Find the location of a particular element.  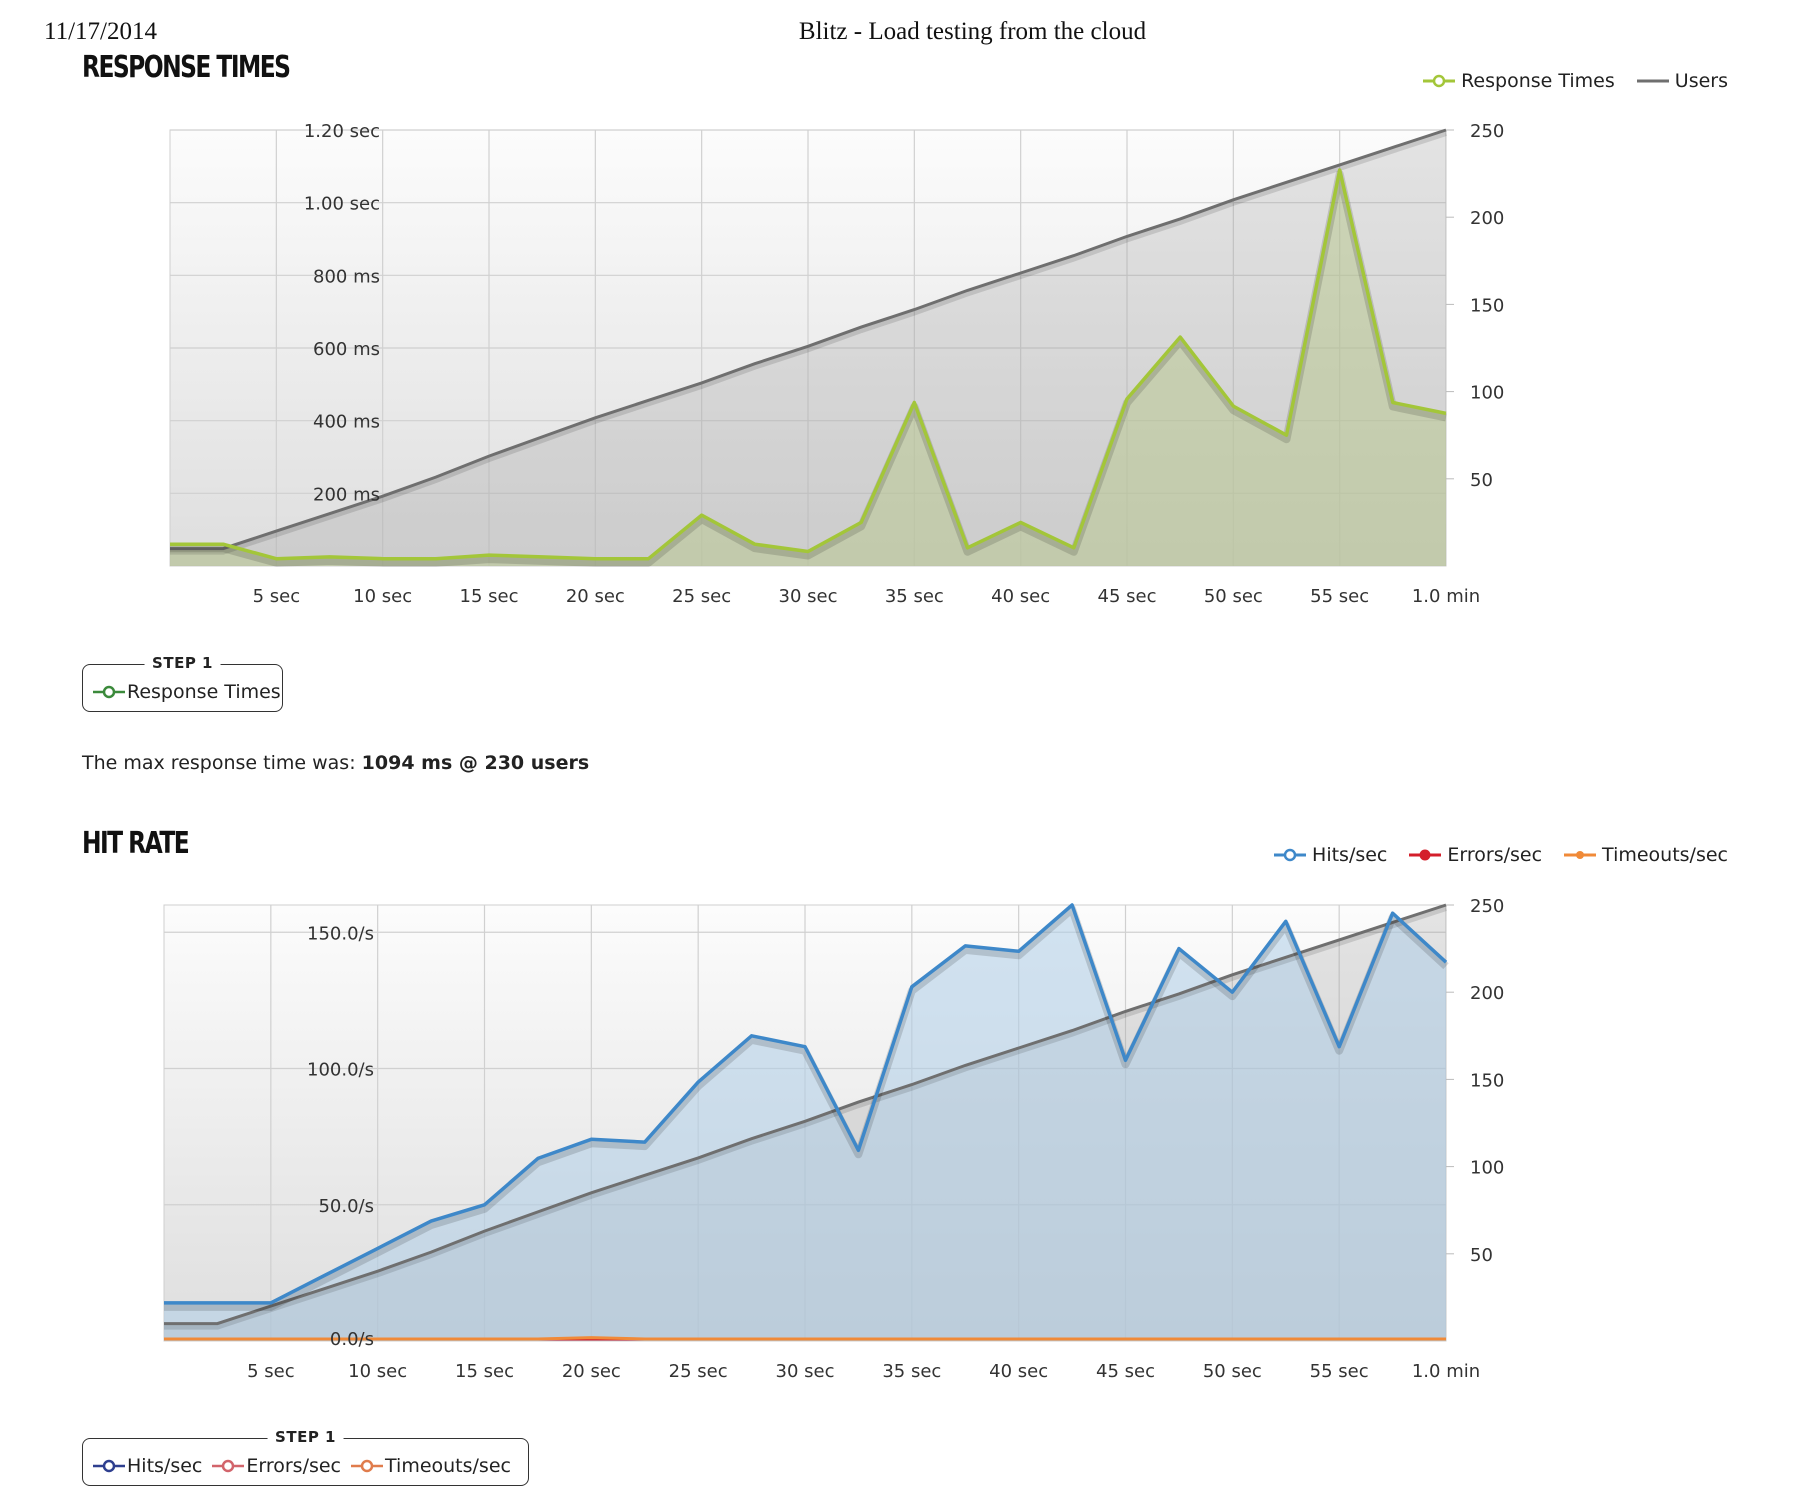

step-item-label: Response Times is located at coordinates (204, 692).